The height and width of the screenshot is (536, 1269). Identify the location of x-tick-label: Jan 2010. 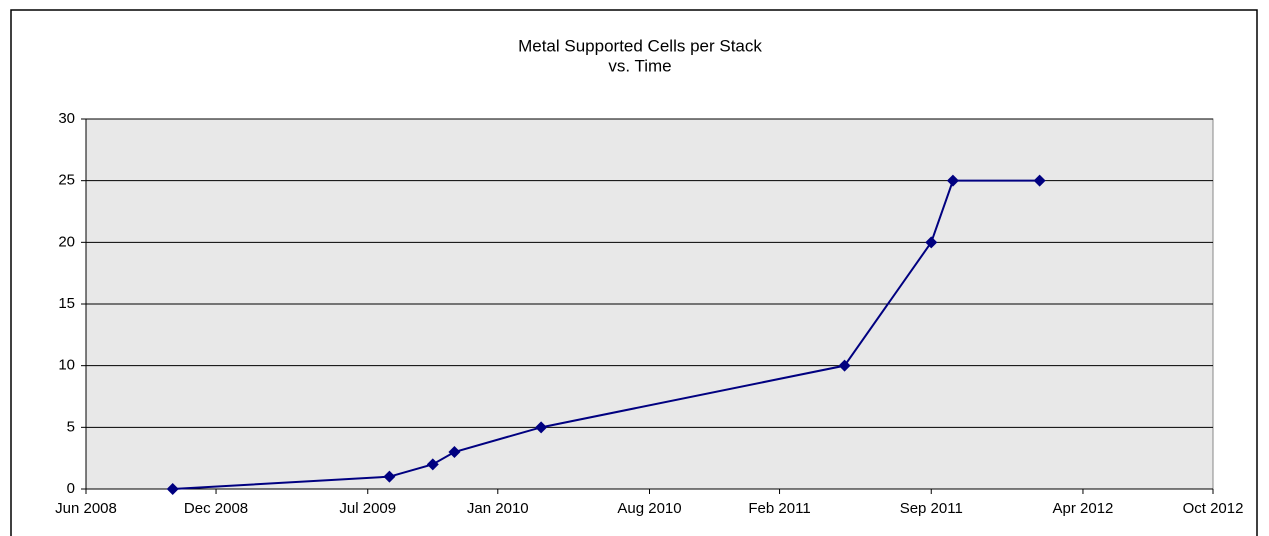
(498, 508).